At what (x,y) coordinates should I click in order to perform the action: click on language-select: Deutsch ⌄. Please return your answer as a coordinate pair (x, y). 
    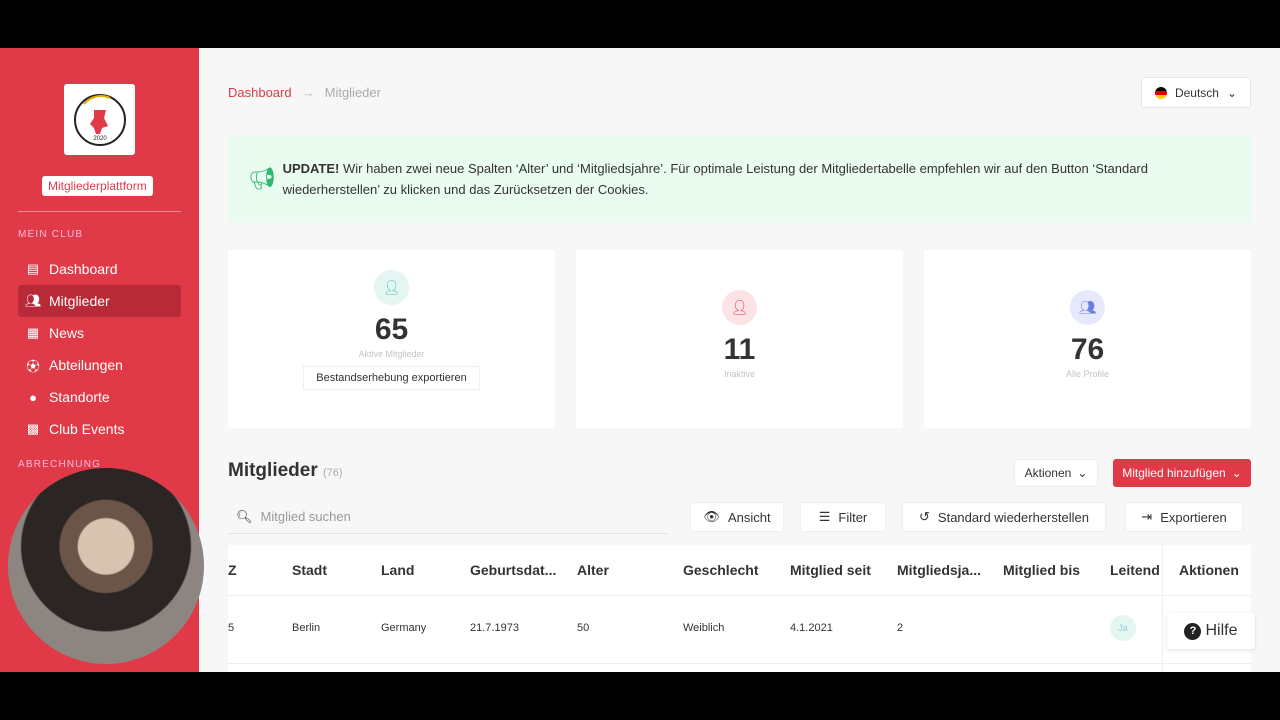
    Looking at the image, I should click on (1196, 92).